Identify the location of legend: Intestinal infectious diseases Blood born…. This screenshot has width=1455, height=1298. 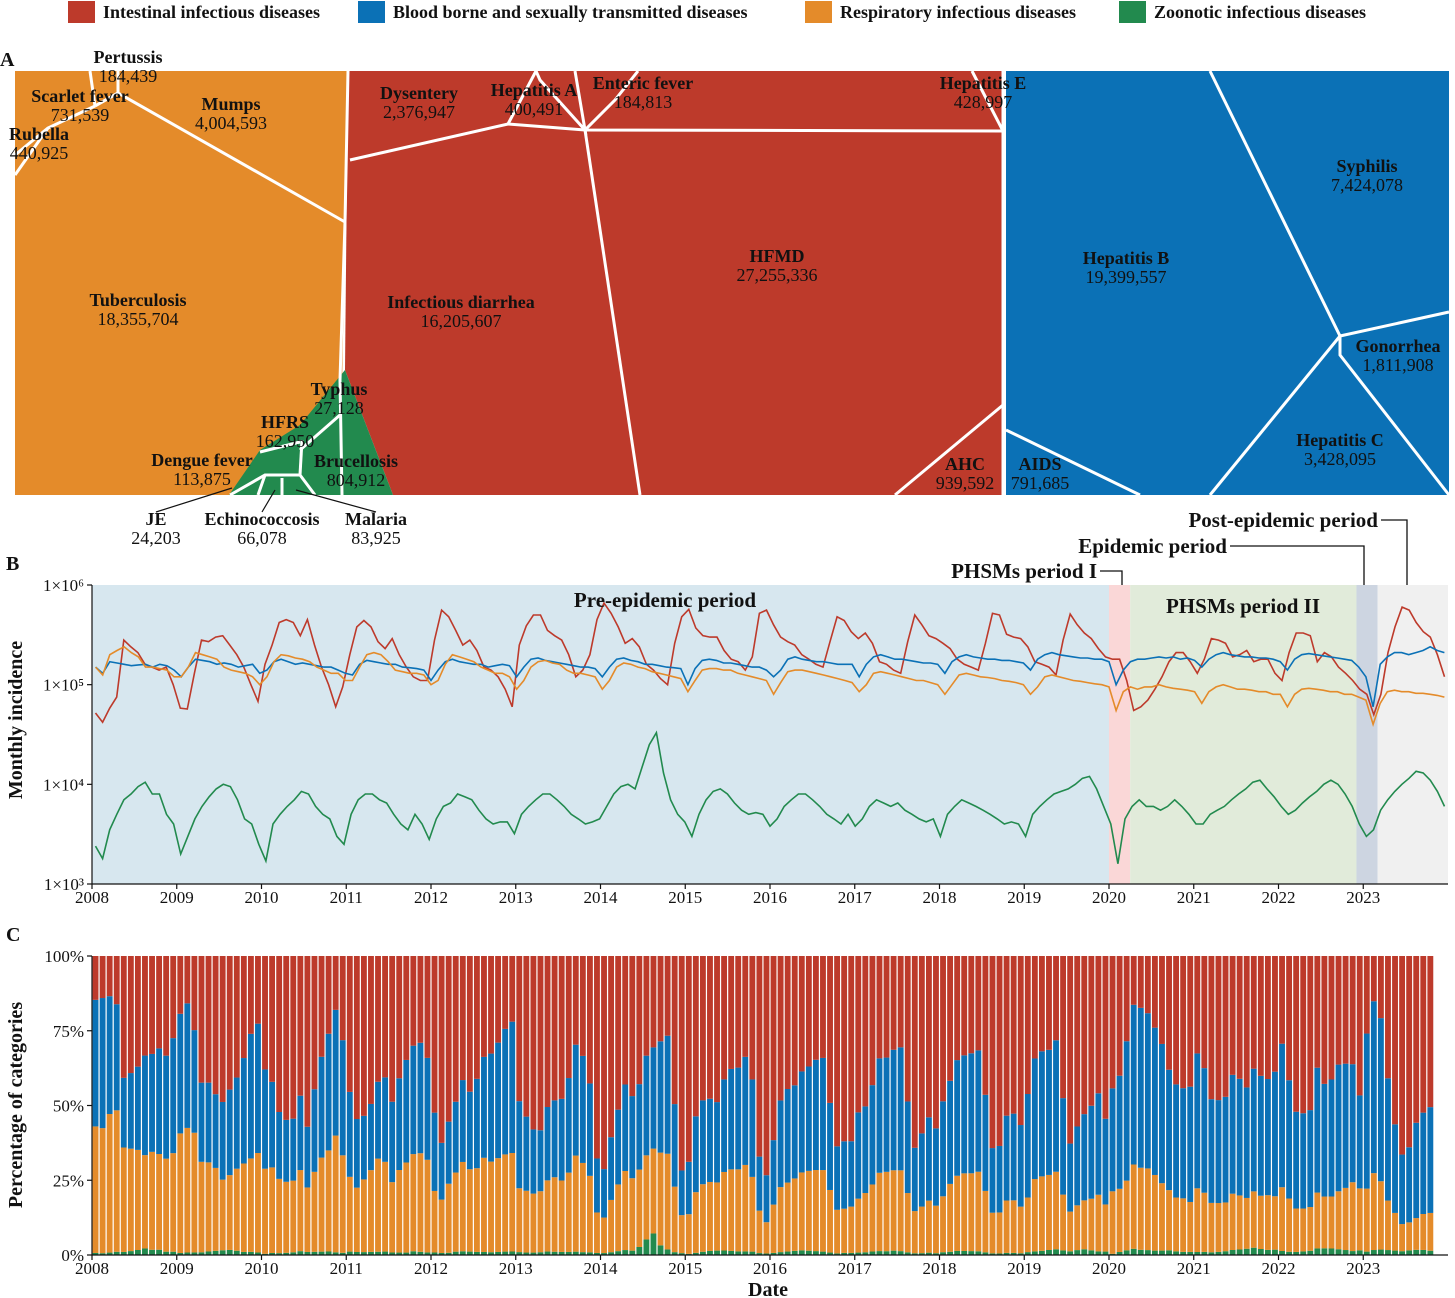
(727, 12).